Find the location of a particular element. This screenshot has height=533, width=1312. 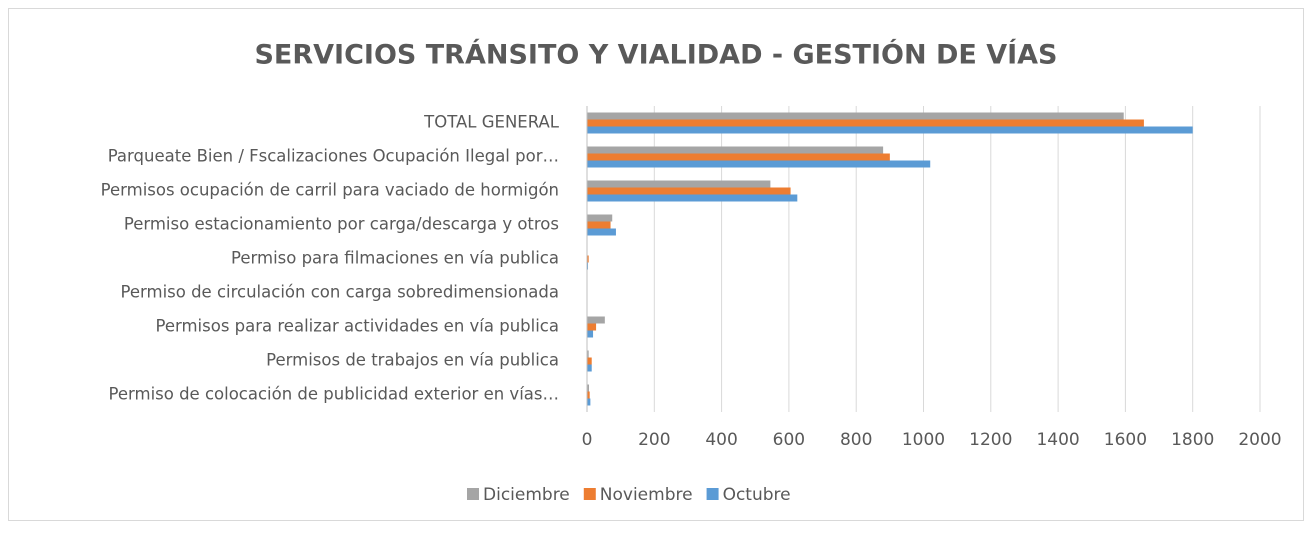

x-tick-label: 1400 is located at coordinates (1057, 440).